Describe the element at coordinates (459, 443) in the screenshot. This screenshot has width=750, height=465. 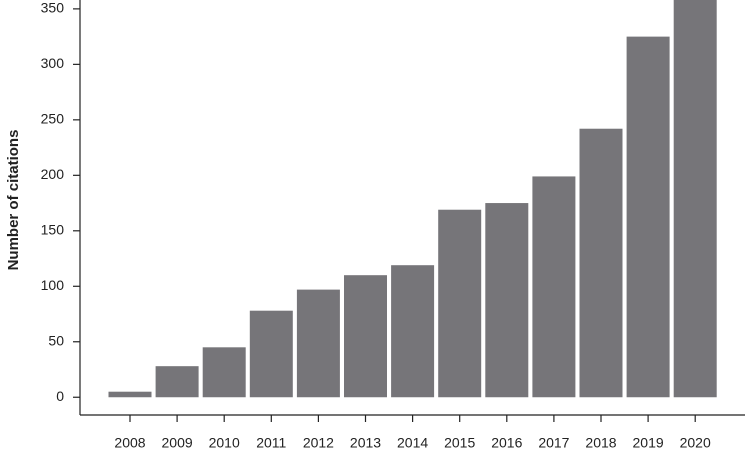
I see `x-tick-label: 2015` at that location.